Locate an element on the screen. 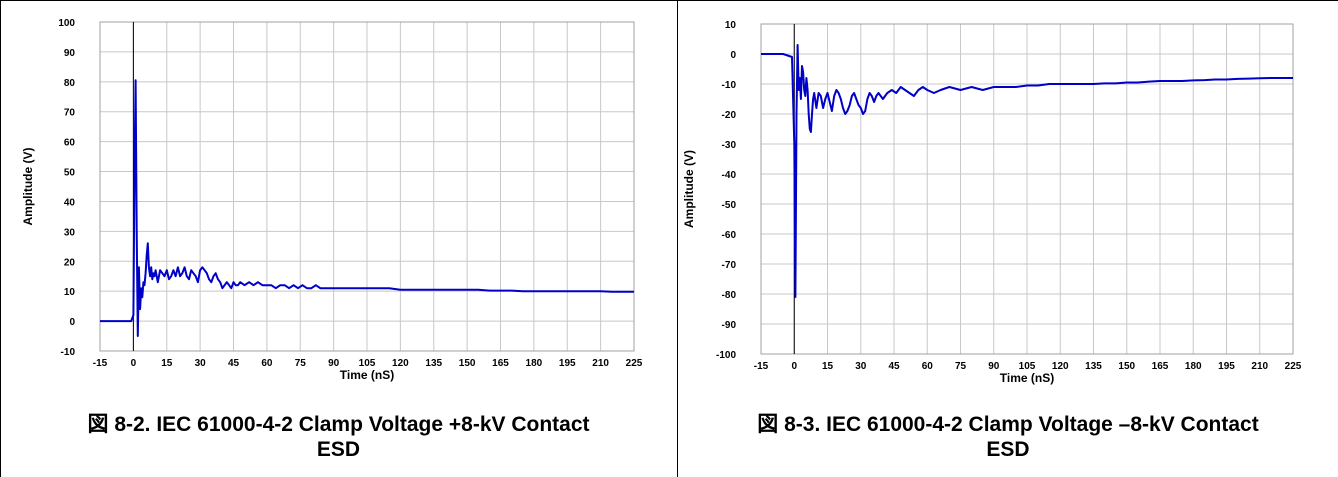  y-tick-label: 40 is located at coordinates (70, 202).